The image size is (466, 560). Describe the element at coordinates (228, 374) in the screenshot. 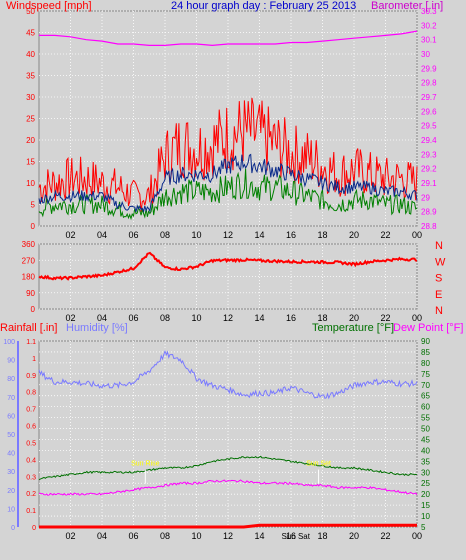

I see `humidity-line` at that location.